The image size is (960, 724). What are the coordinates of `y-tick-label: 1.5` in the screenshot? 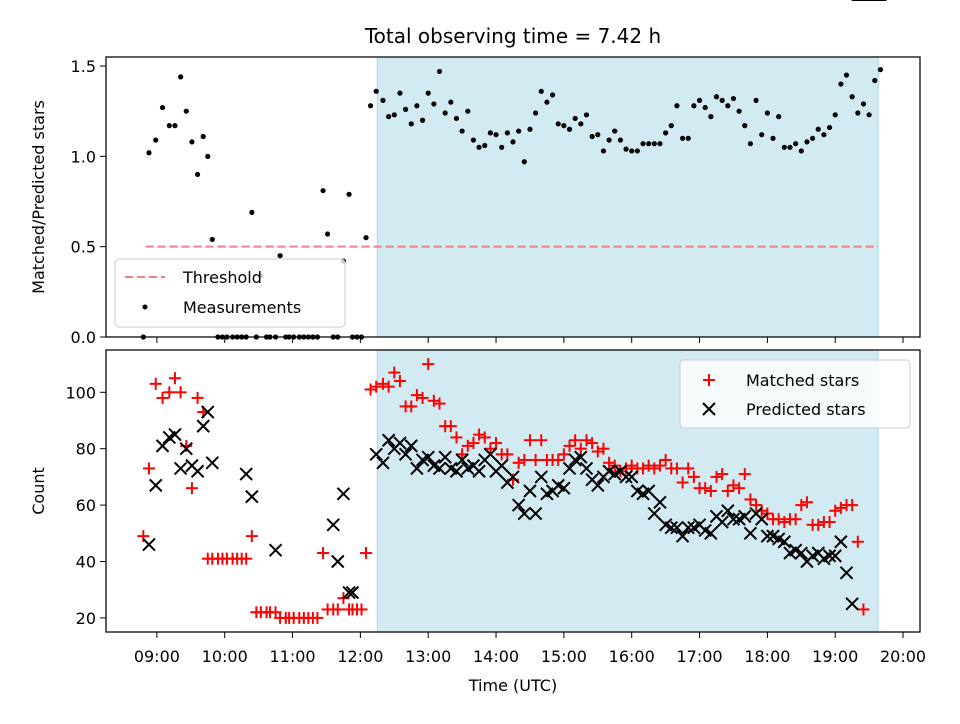 It's located at (83, 66).